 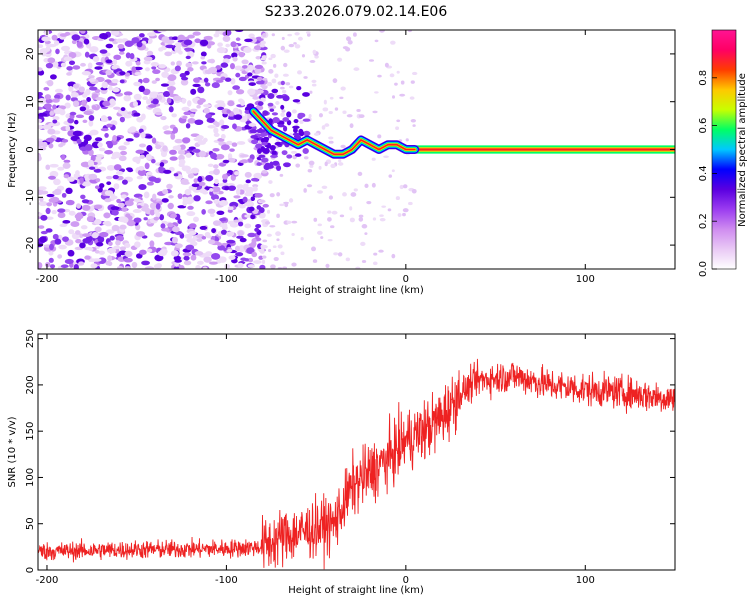 What do you see at coordinates (724, 149) in the screenshot?
I see `colorbar-gradient` at bounding box center [724, 149].